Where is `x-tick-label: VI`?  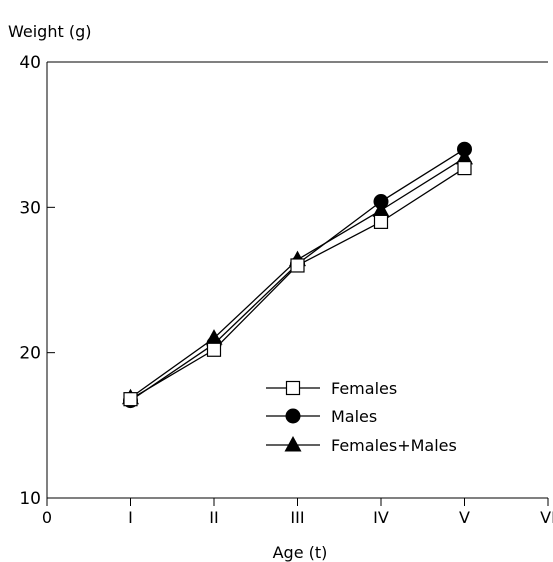
x-tick-label: VI is located at coordinates (546, 517).